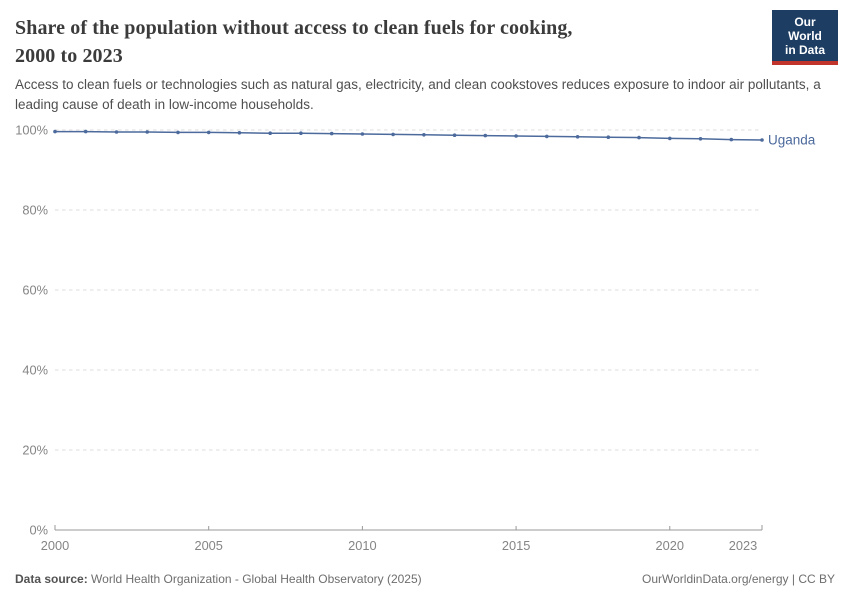 This screenshot has width=850, height=600. What do you see at coordinates (69, 56) in the screenshot?
I see `page-title-line2: 2000 to 2023` at bounding box center [69, 56].